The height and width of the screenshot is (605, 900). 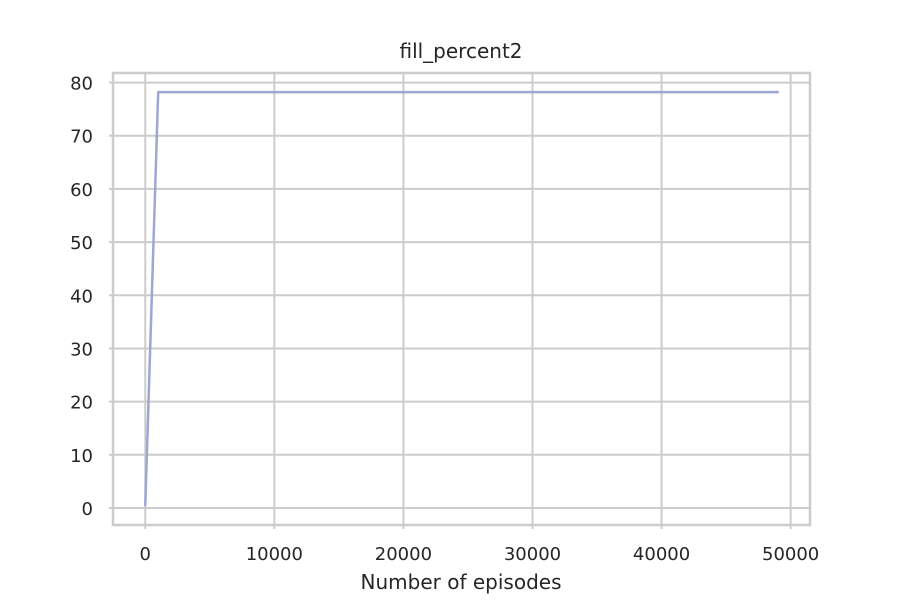 I want to click on x-tick-label: 10000, so click(x=274, y=554).